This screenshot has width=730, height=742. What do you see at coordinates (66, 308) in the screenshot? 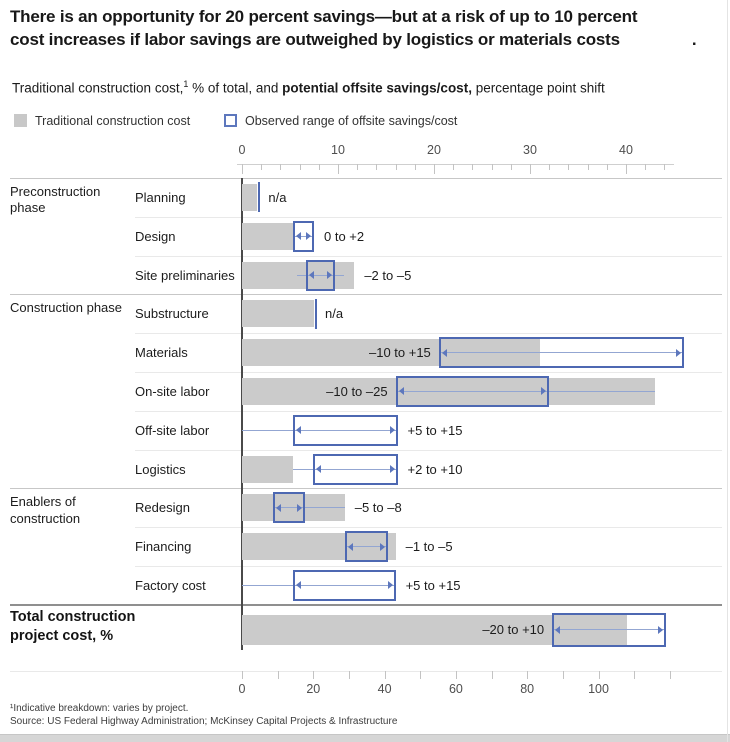
I see `group-label: Construction phase` at bounding box center [66, 308].